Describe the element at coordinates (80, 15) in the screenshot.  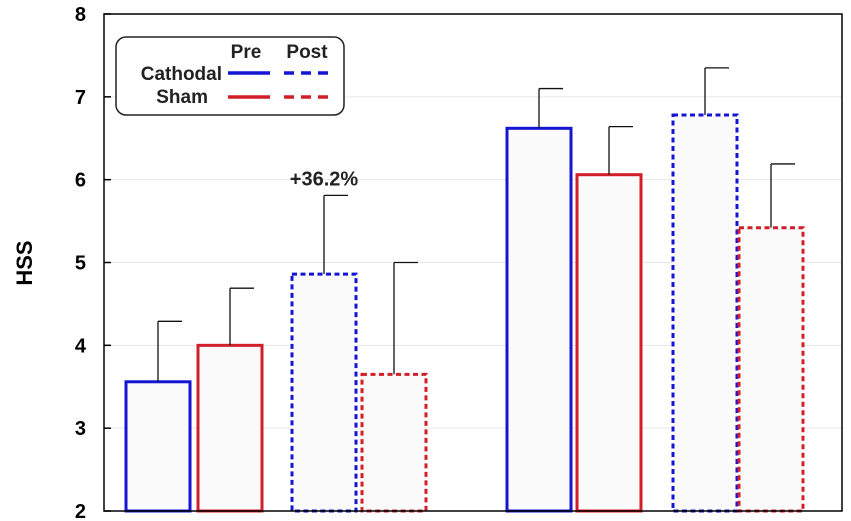
I see `y-tick-label: 8` at that location.